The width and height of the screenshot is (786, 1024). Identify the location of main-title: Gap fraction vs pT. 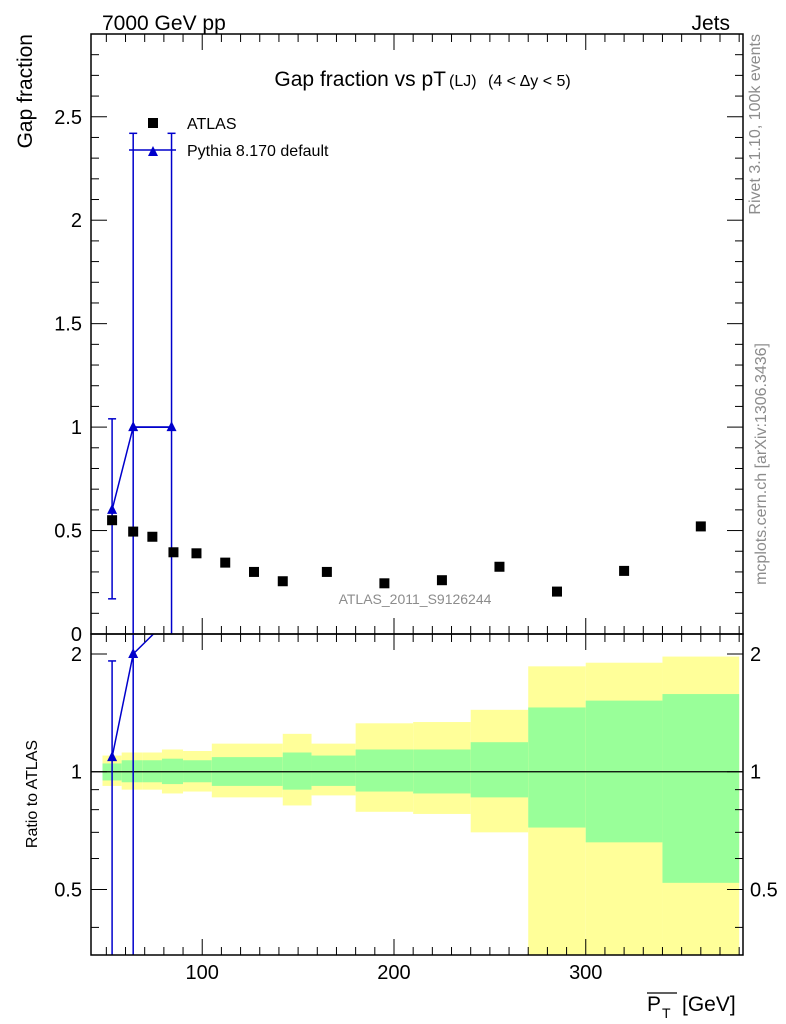
(360, 79).